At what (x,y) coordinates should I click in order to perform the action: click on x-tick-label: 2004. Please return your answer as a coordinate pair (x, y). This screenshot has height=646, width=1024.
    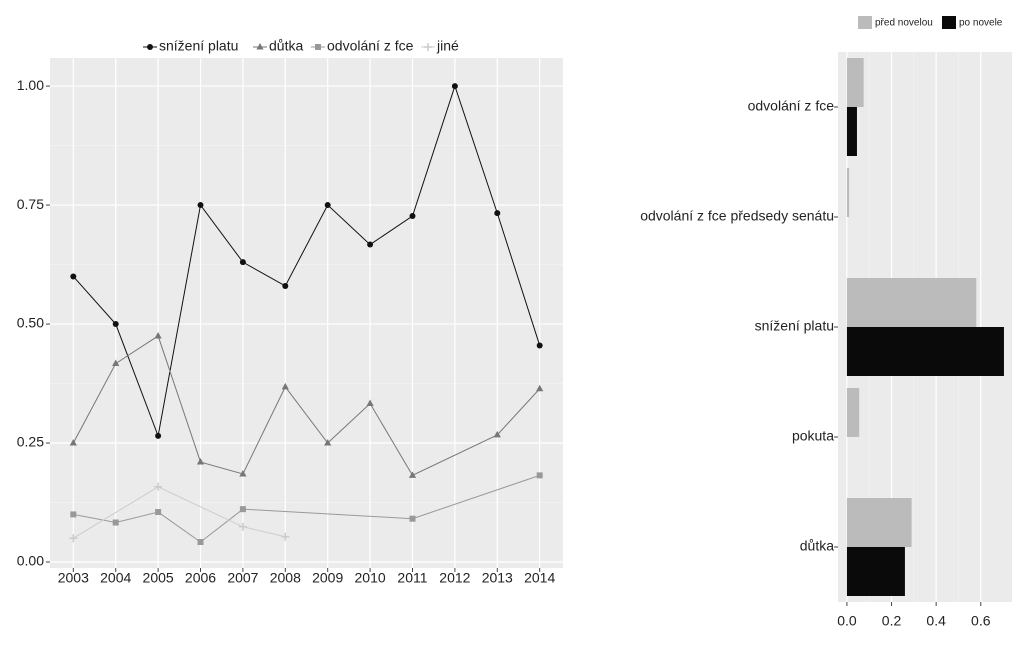
    Looking at the image, I should click on (115, 578).